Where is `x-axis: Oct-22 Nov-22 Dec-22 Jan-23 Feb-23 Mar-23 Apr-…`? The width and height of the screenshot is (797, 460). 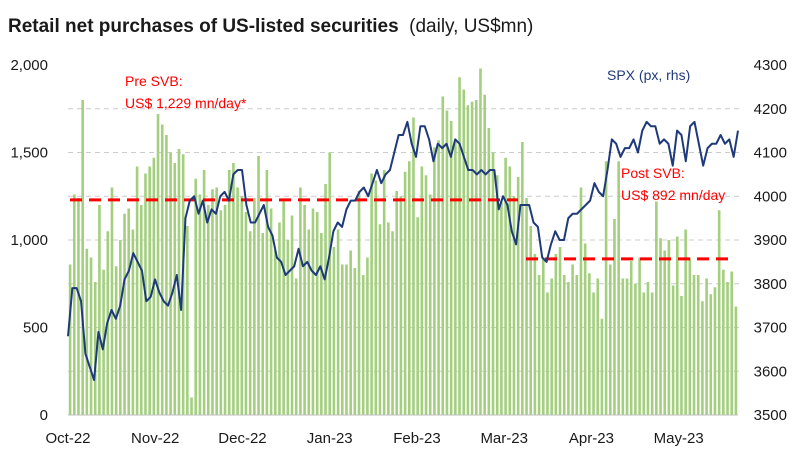
x-axis: Oct-22 Nov-22 Dec-22 Jan-23 Feb-23 Mar-23 Apr-… is located at coordinates (391, 430).